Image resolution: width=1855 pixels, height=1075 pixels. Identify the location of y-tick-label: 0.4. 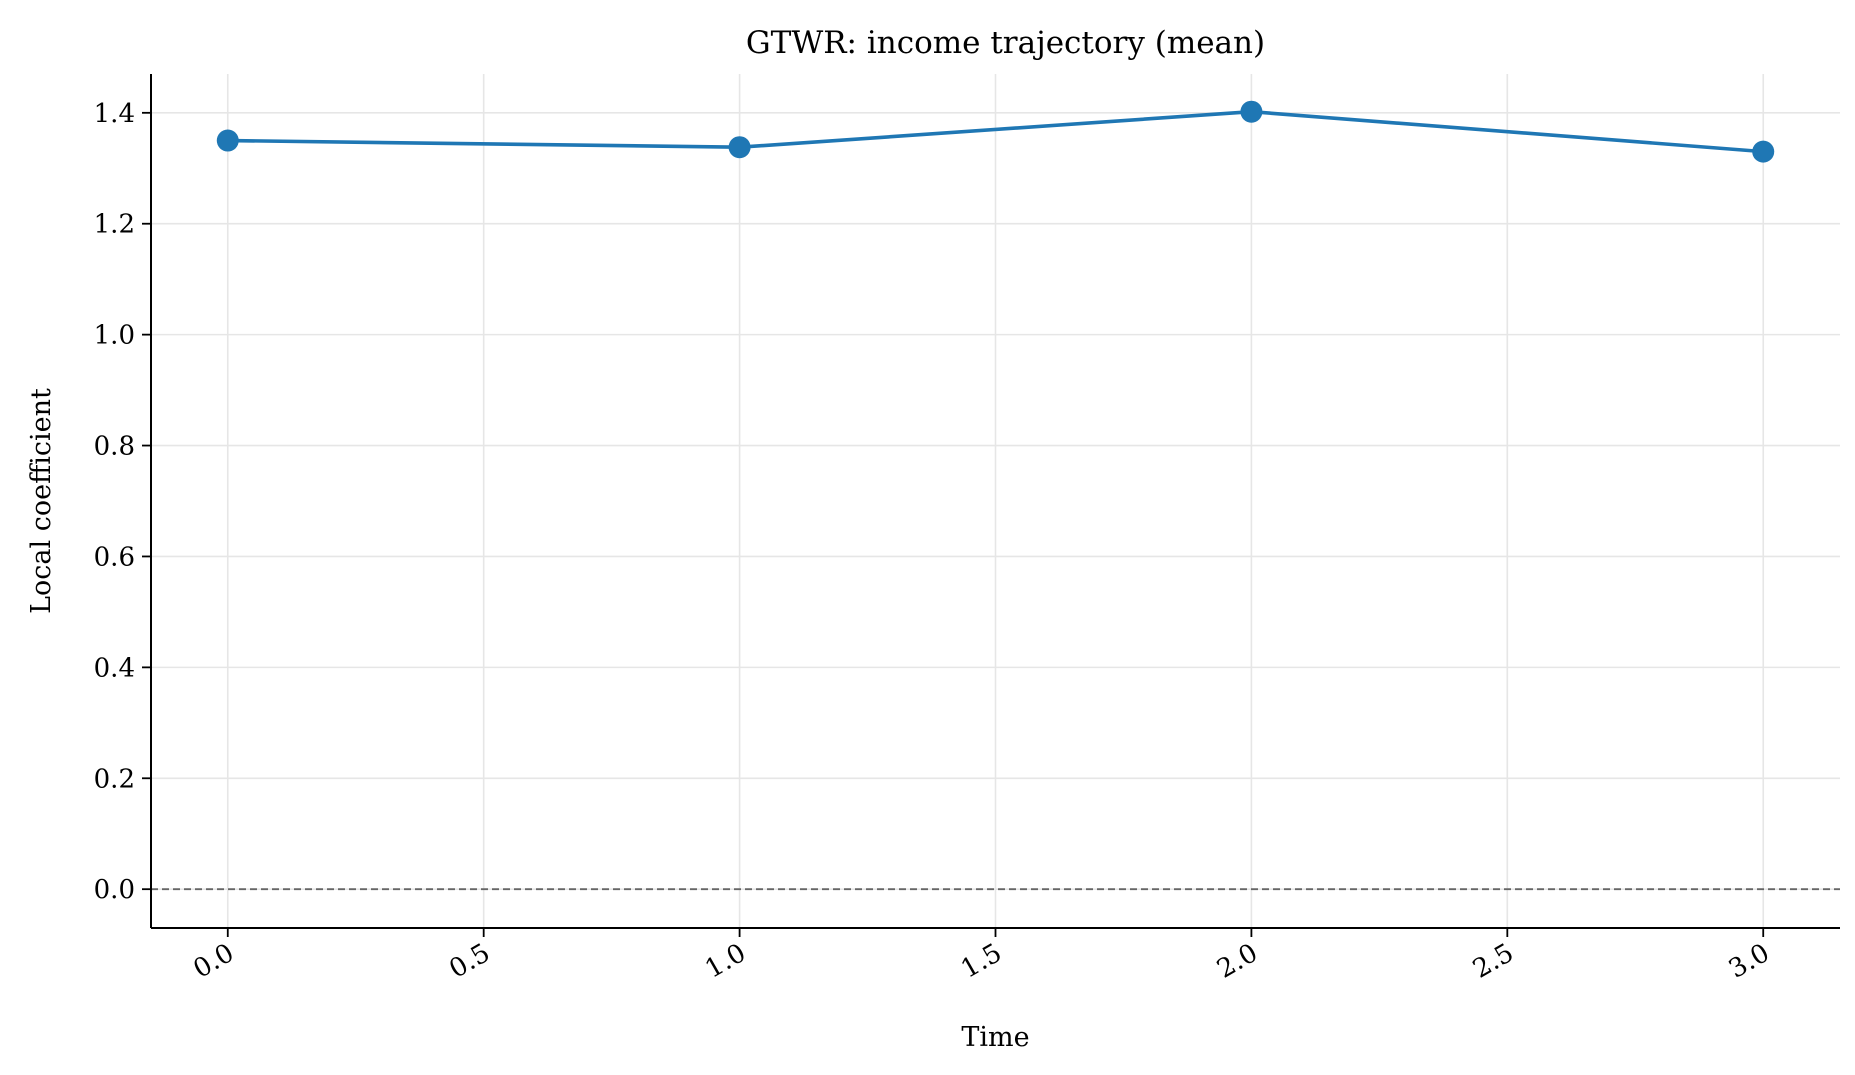
(114, 668).